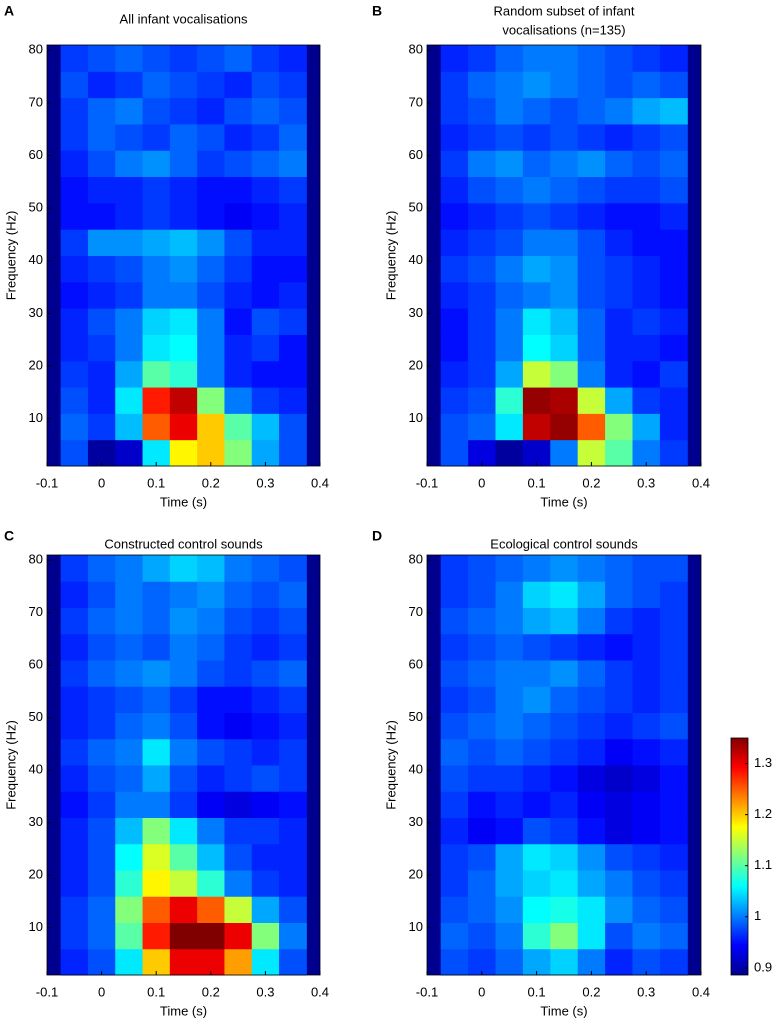  What do you see at coordinates (101, 482) in the screenshot?
I see `x-tick-label: 0` at bounding box center [101, 482].